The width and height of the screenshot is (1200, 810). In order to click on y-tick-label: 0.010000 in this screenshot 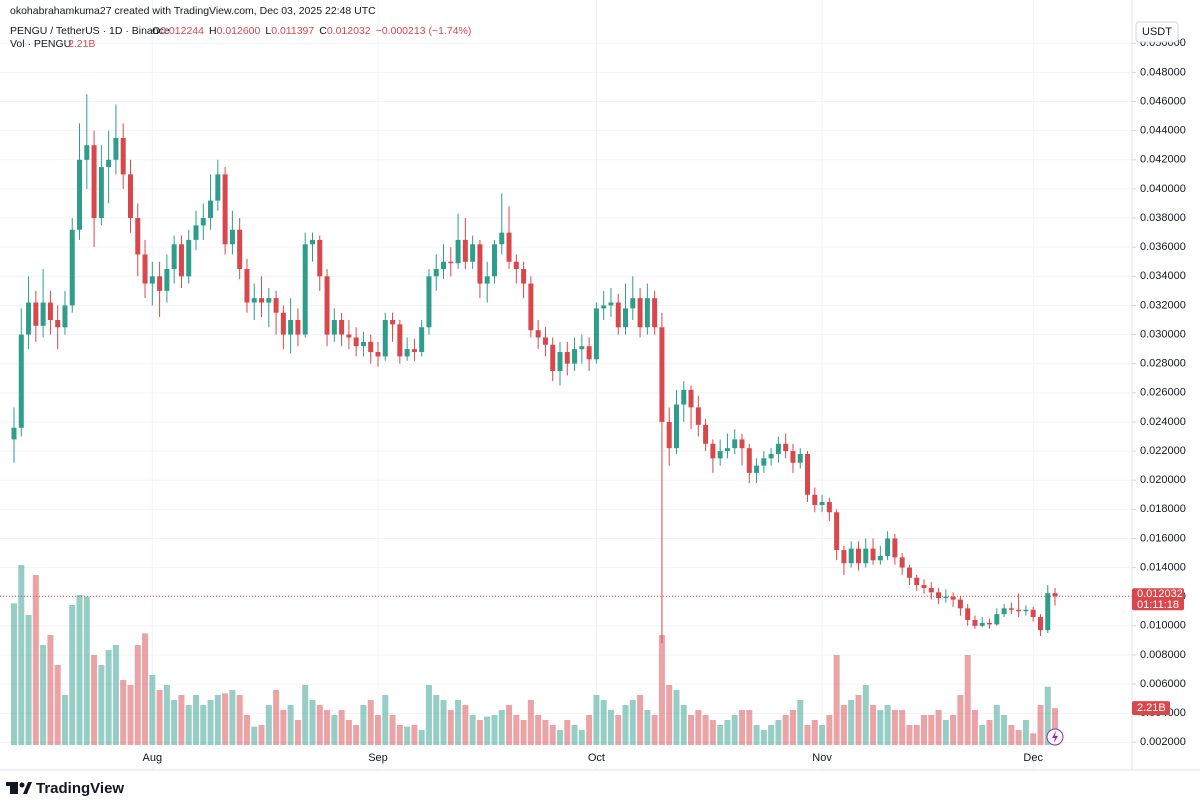, I will do `click(1163, 626)`.